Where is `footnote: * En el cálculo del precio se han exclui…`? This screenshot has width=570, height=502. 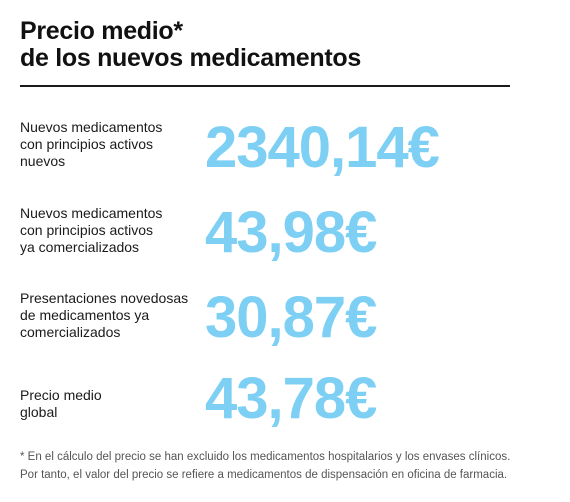
footnote: * En el cálculo del precio se han exclui… is located at coordinates (290, 466).